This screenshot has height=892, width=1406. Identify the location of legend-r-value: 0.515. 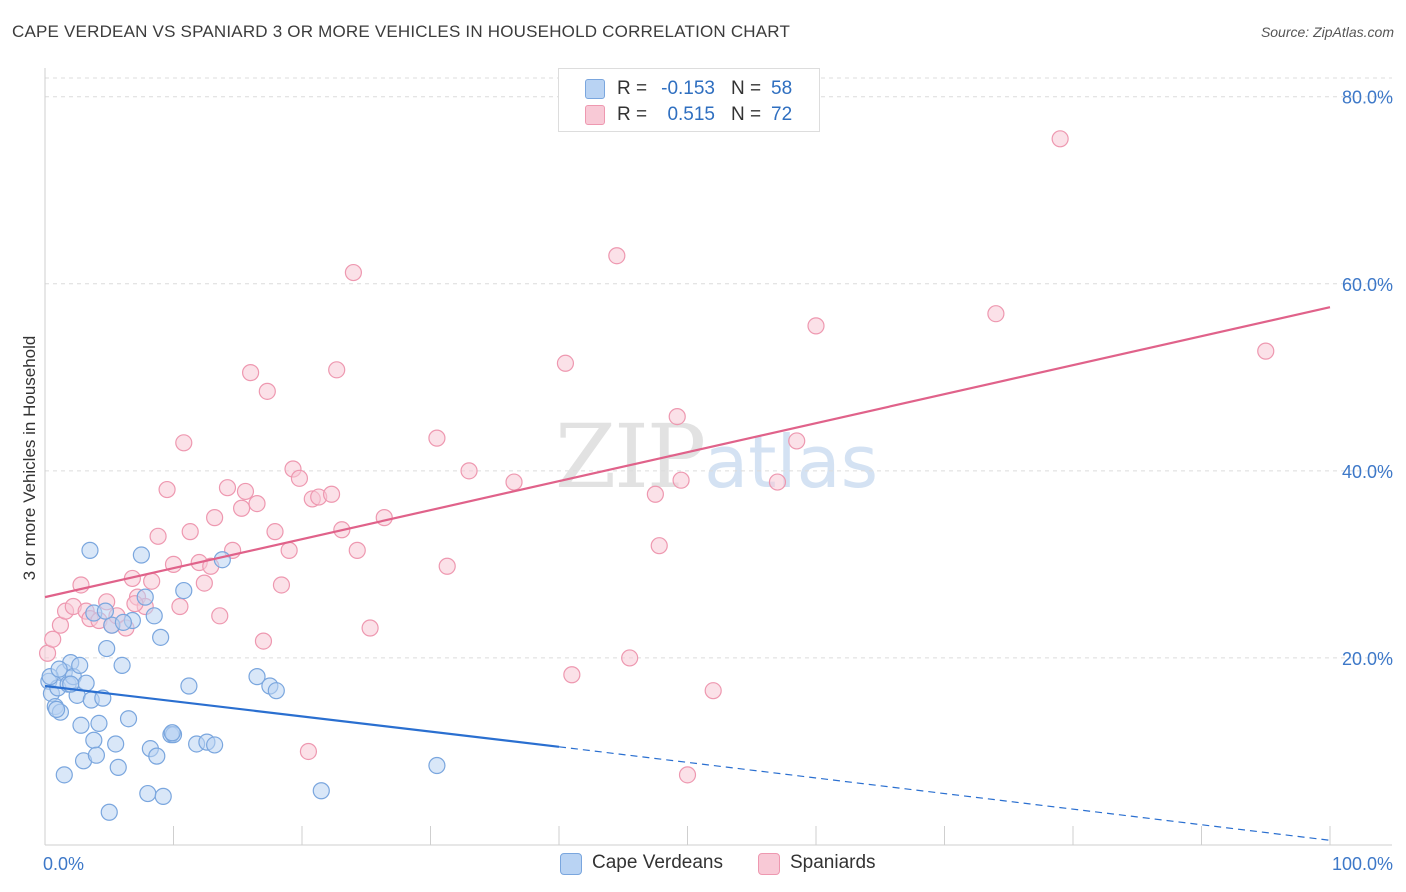
(691, 114).